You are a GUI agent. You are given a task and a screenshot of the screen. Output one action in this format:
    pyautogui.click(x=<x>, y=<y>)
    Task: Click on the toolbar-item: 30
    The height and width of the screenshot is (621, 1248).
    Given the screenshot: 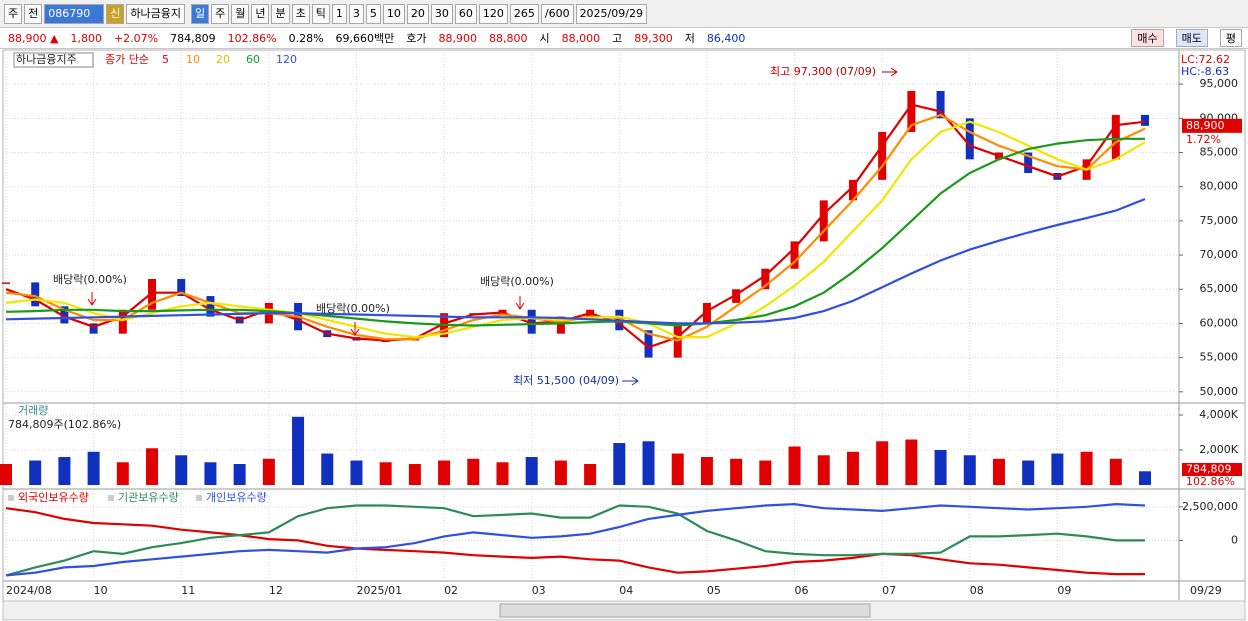 What is the action you would take?
    pyautogui.click(x=441, y=13)
    